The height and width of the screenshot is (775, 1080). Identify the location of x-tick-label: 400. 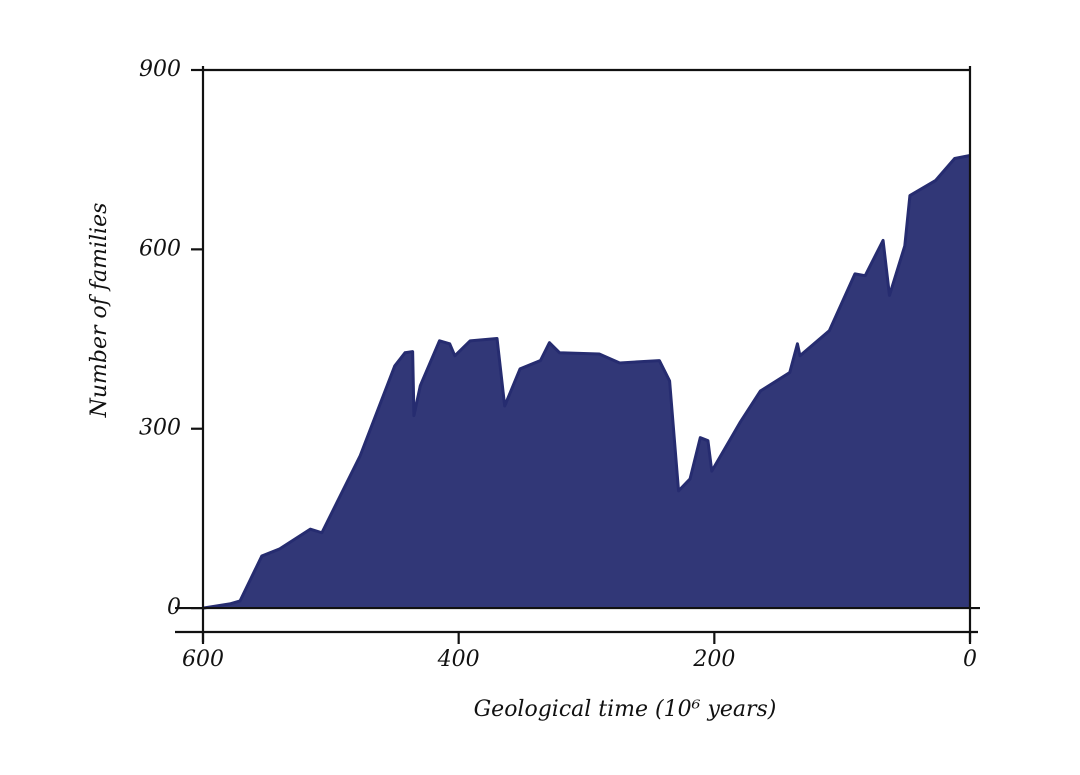
(458, 659).